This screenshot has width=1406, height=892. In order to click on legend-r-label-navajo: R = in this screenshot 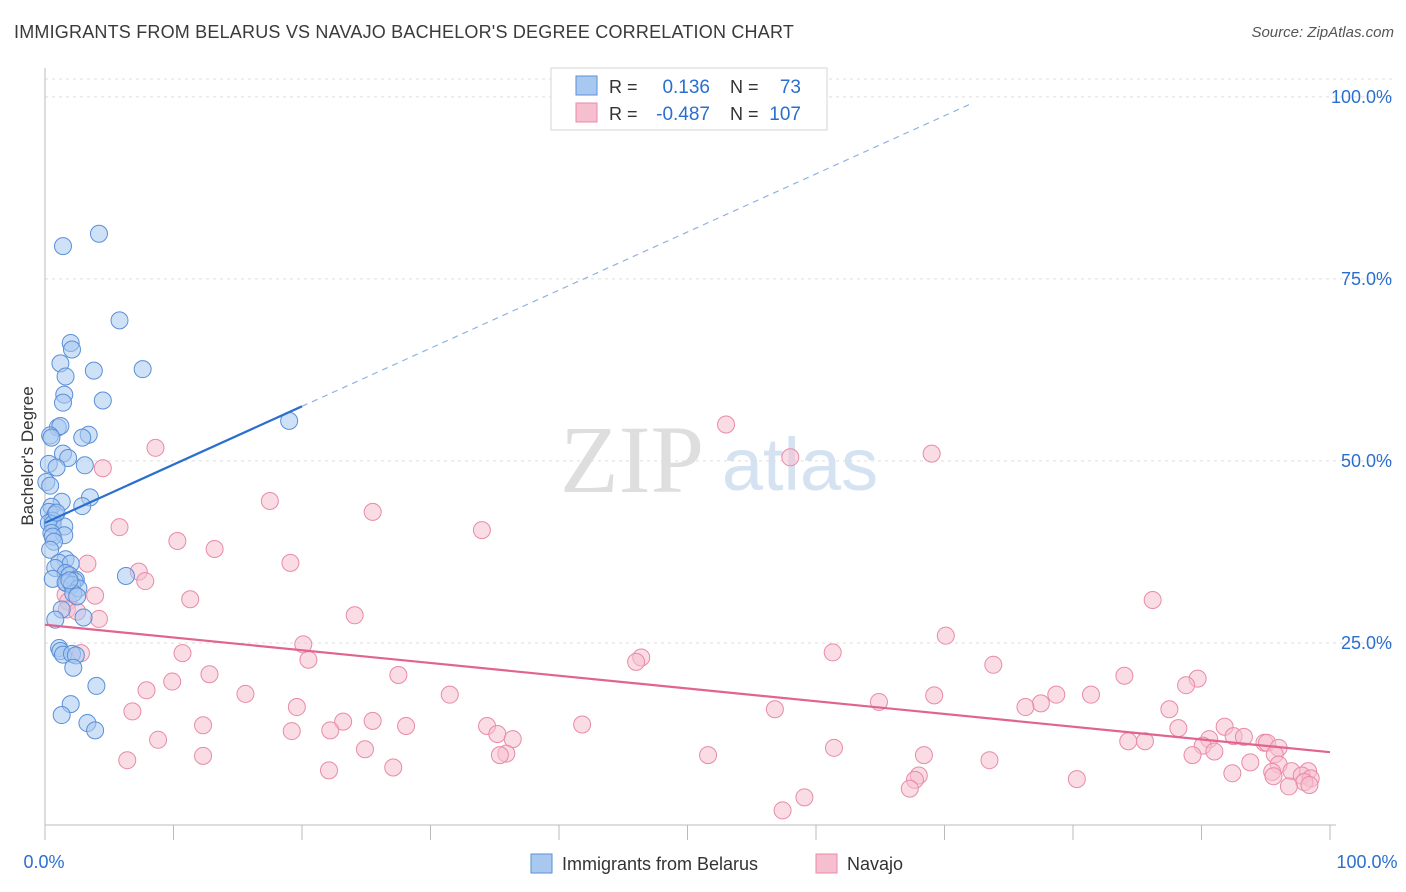, I will do `click(623, 114)`.